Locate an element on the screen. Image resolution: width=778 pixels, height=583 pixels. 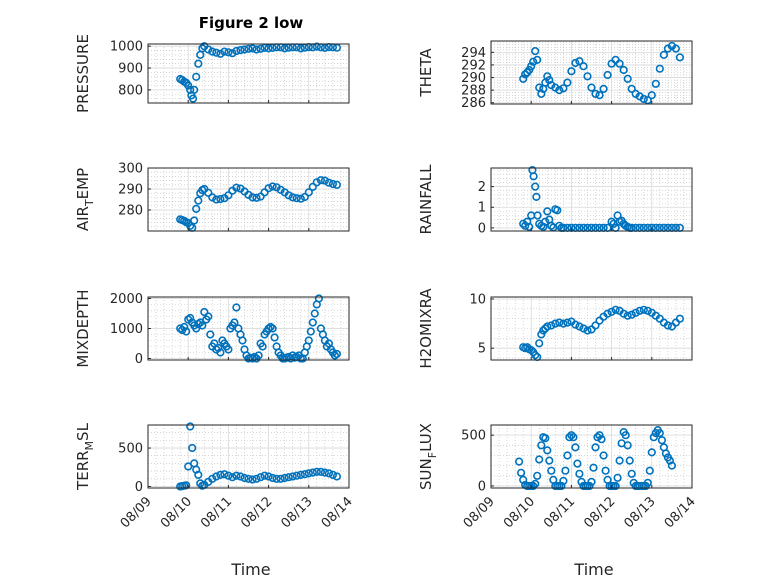
plot-area is located at coordinates (248, 73).